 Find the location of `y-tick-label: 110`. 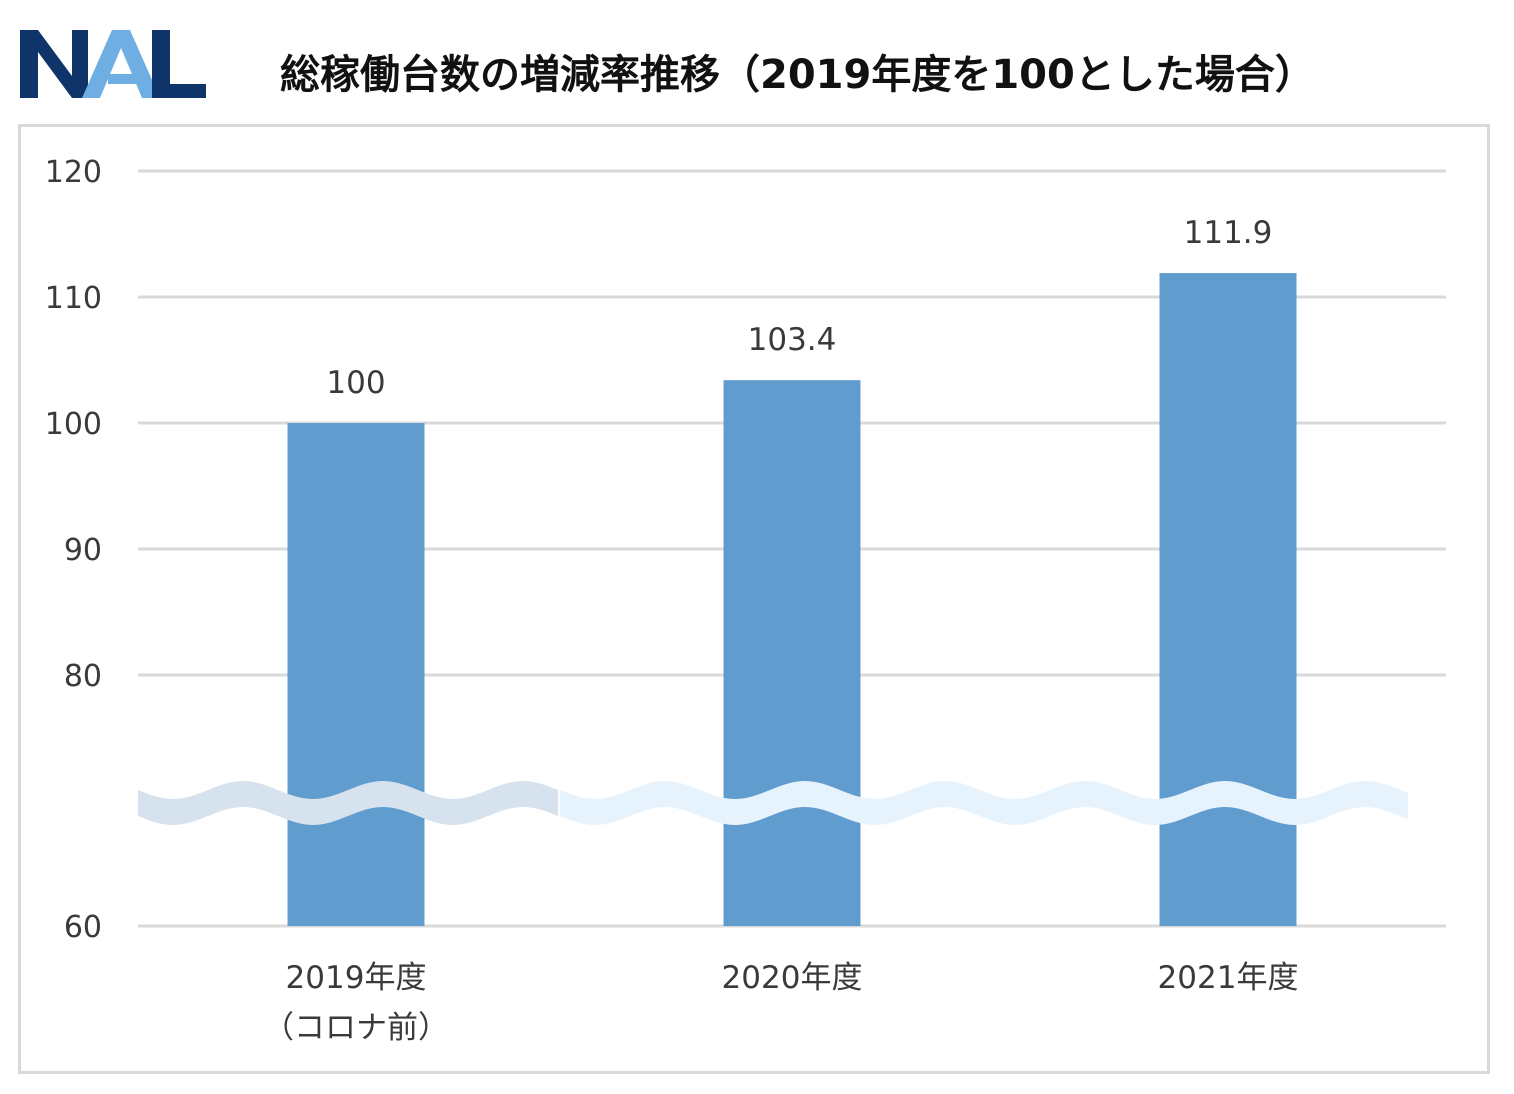

y-tick-label: 110 is located at coordinates (73, 298).